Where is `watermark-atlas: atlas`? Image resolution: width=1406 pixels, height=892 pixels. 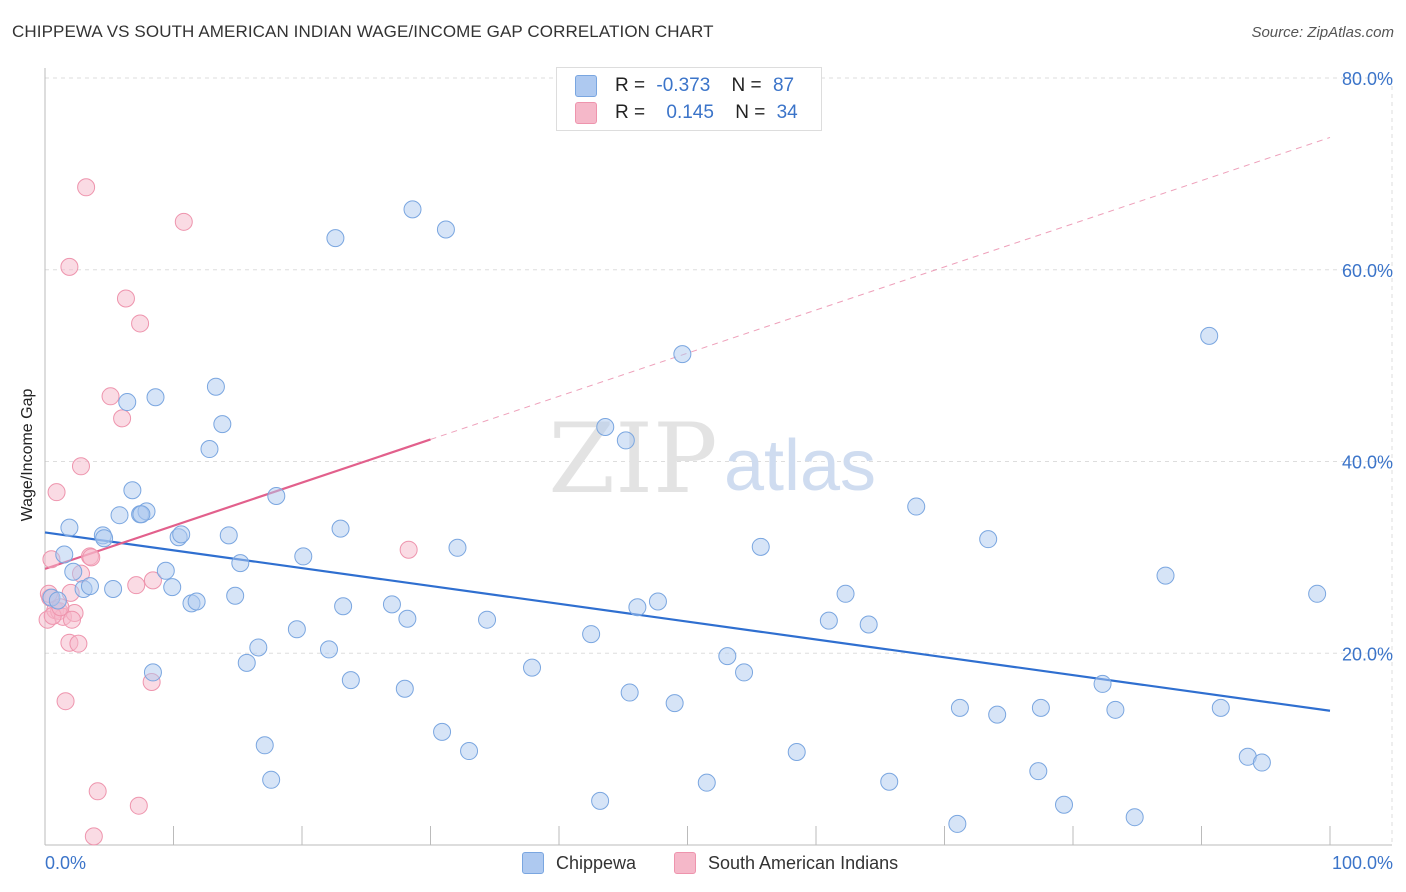
watermark-atlas: atlas is located at coordinates (800, 466).